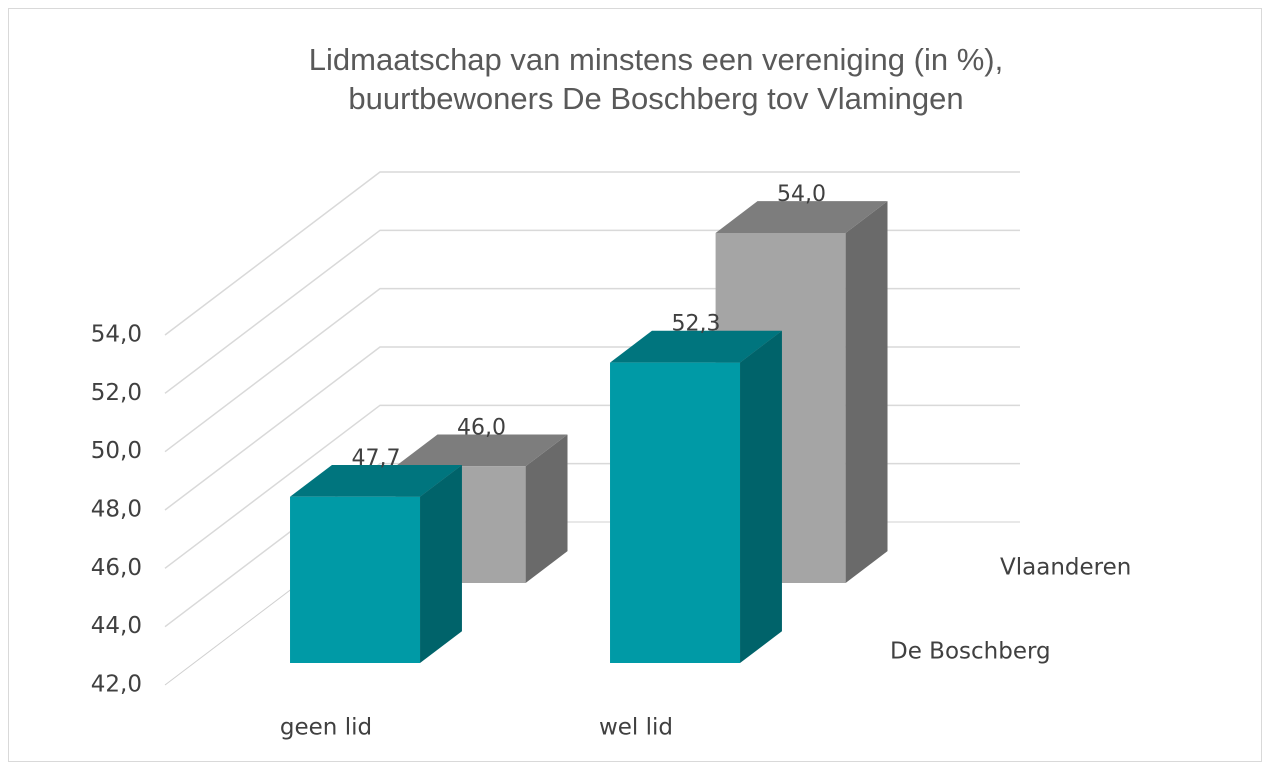 The image size is (1272, 772). I want to click on x-tick-label: geen lid, so click(326, 728).